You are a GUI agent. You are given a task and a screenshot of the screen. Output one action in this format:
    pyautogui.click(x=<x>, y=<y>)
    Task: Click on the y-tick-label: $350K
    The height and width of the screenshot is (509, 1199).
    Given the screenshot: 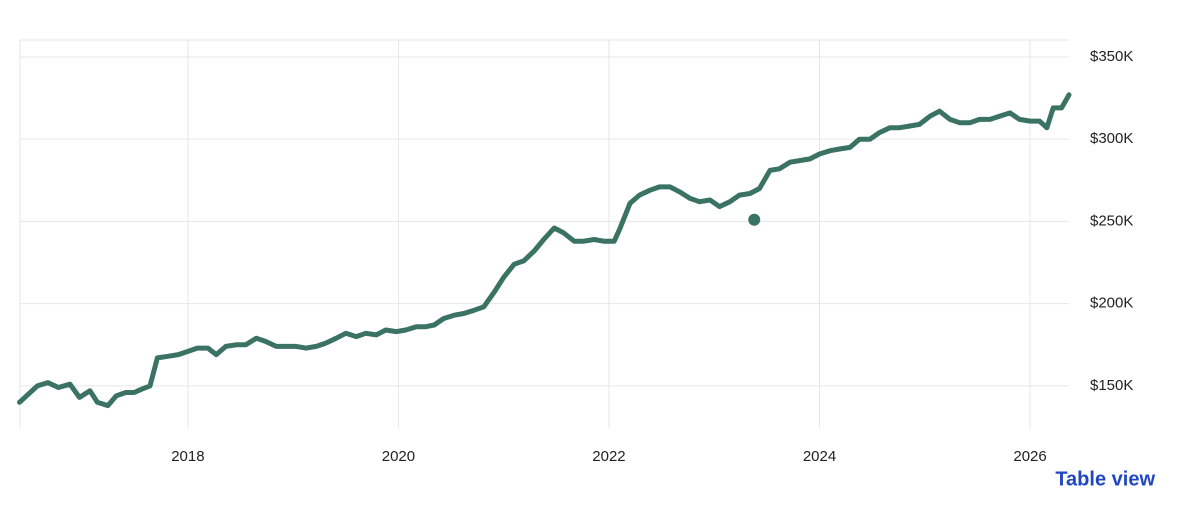 What is the action you would take?
    pyautogui.click(x=1111, y=56)
    